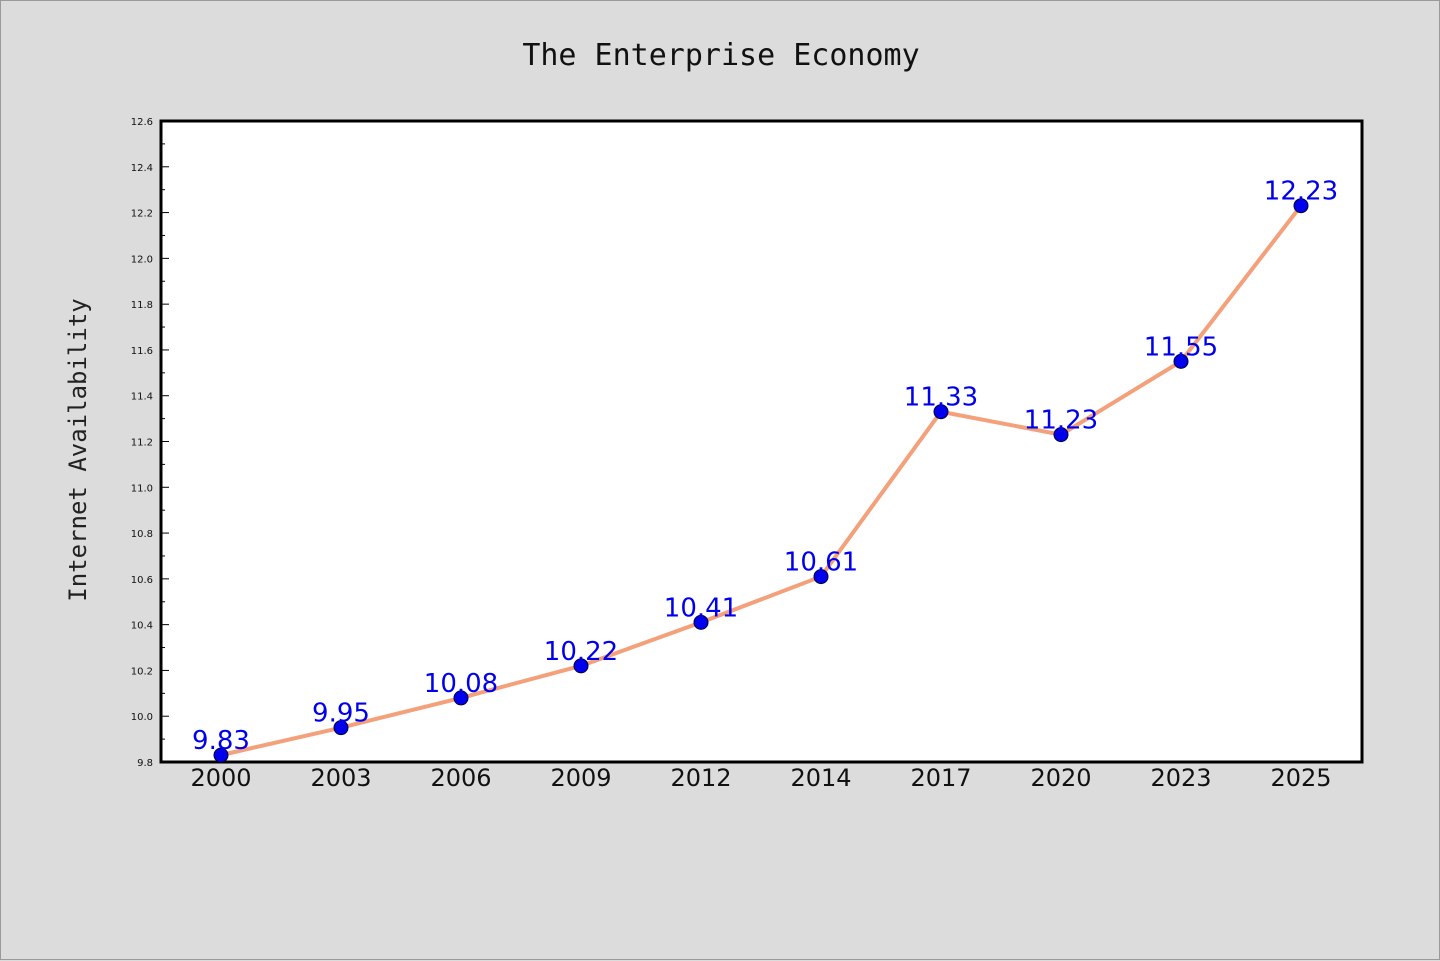 This screenshot has height=961, width=1440. Describe the element at coordinates (220, 778) in the screenshot. I see `x-tick-label: 2000` at that location.